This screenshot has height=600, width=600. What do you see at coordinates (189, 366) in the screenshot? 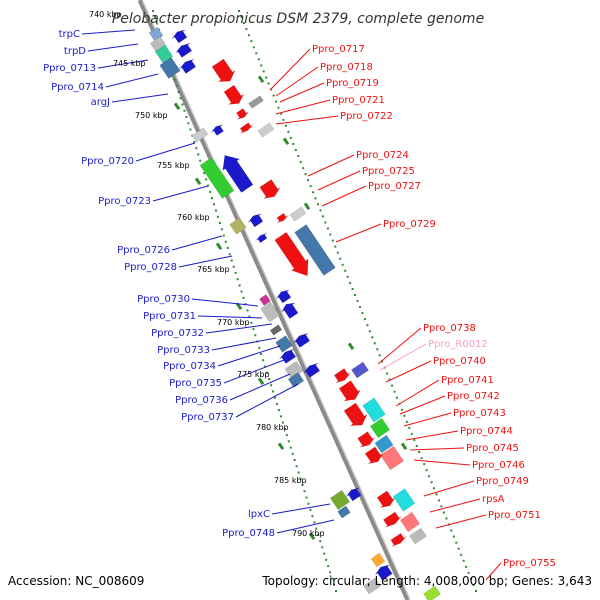
I see `gene-label-left: Ppro_0734` at bounding box center [189, 366].